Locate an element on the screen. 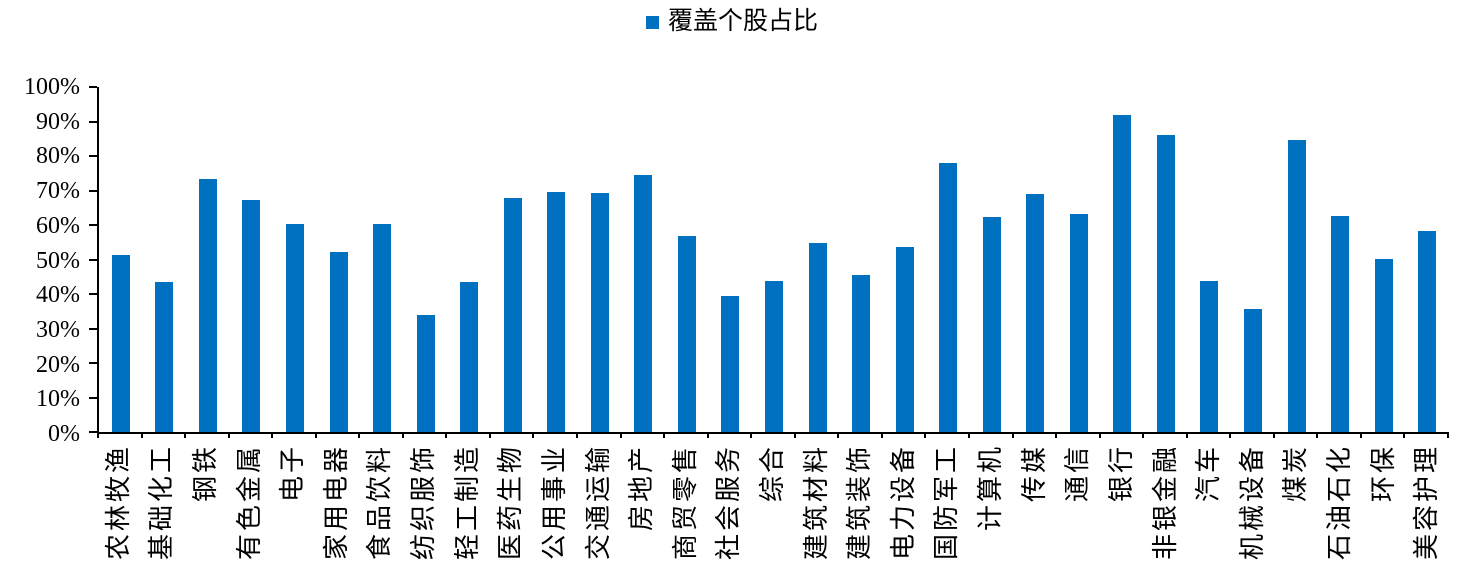 This screenshot has width=1464, height=573. x-category-label: 交通运输 is located at coordinates (598, 502).